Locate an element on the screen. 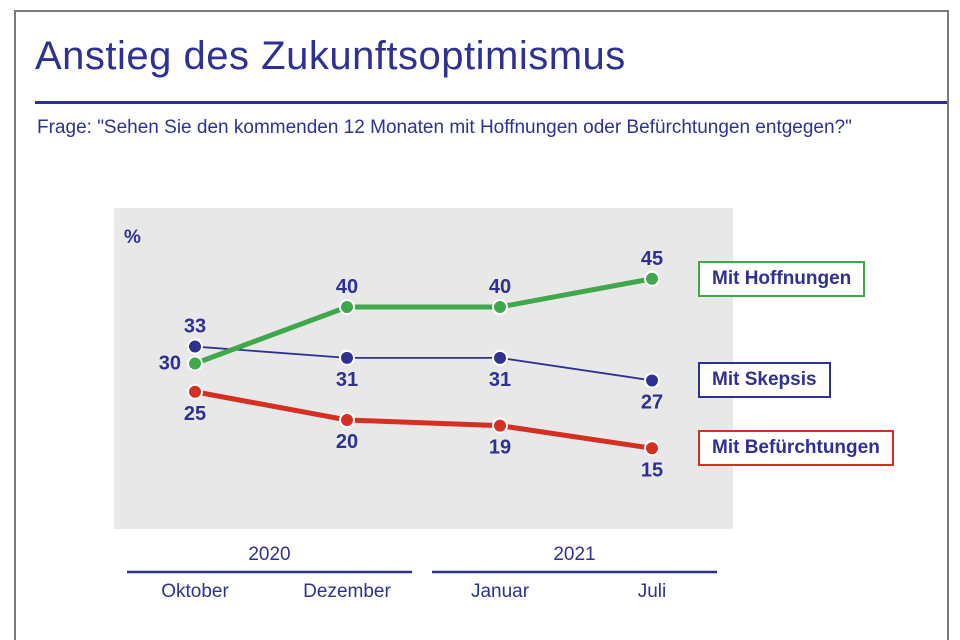 The height and width of the screenshot is (640, 960). value-label-mit-skepsis-oktober: 33 is located at coordinates (195, 327).